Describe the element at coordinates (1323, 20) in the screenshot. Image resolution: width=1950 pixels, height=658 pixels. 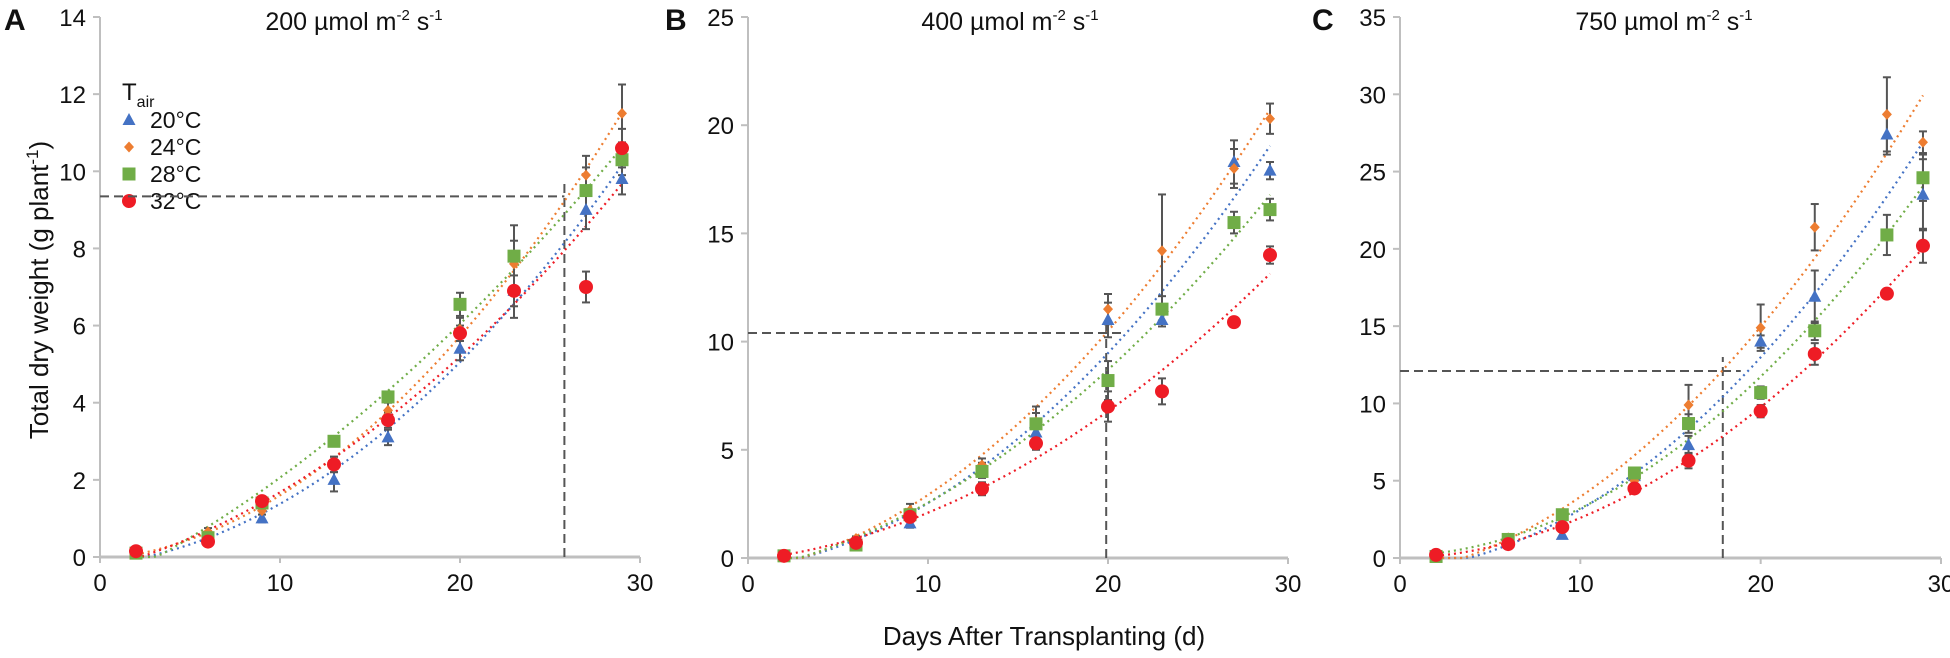
I see `panel-letter-c: C` at that location.